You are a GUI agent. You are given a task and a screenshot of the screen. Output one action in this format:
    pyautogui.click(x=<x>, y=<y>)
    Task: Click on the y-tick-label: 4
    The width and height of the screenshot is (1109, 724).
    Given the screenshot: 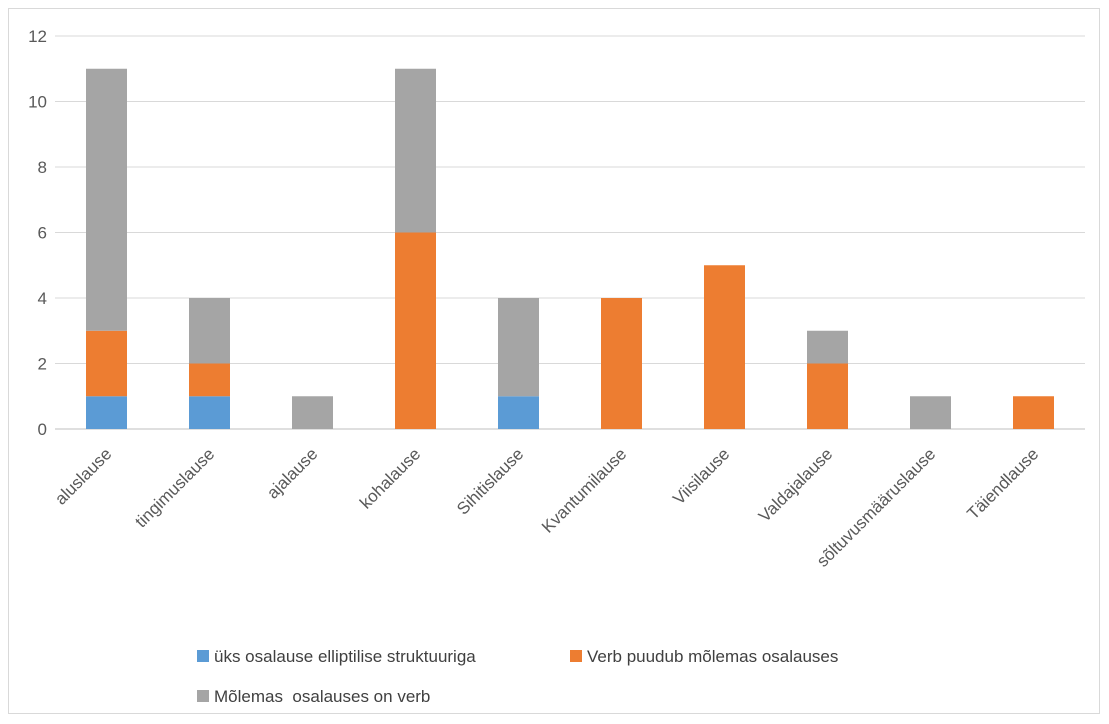 What is the action you would take?
    pyautogui.click(x=42, y=298)
    